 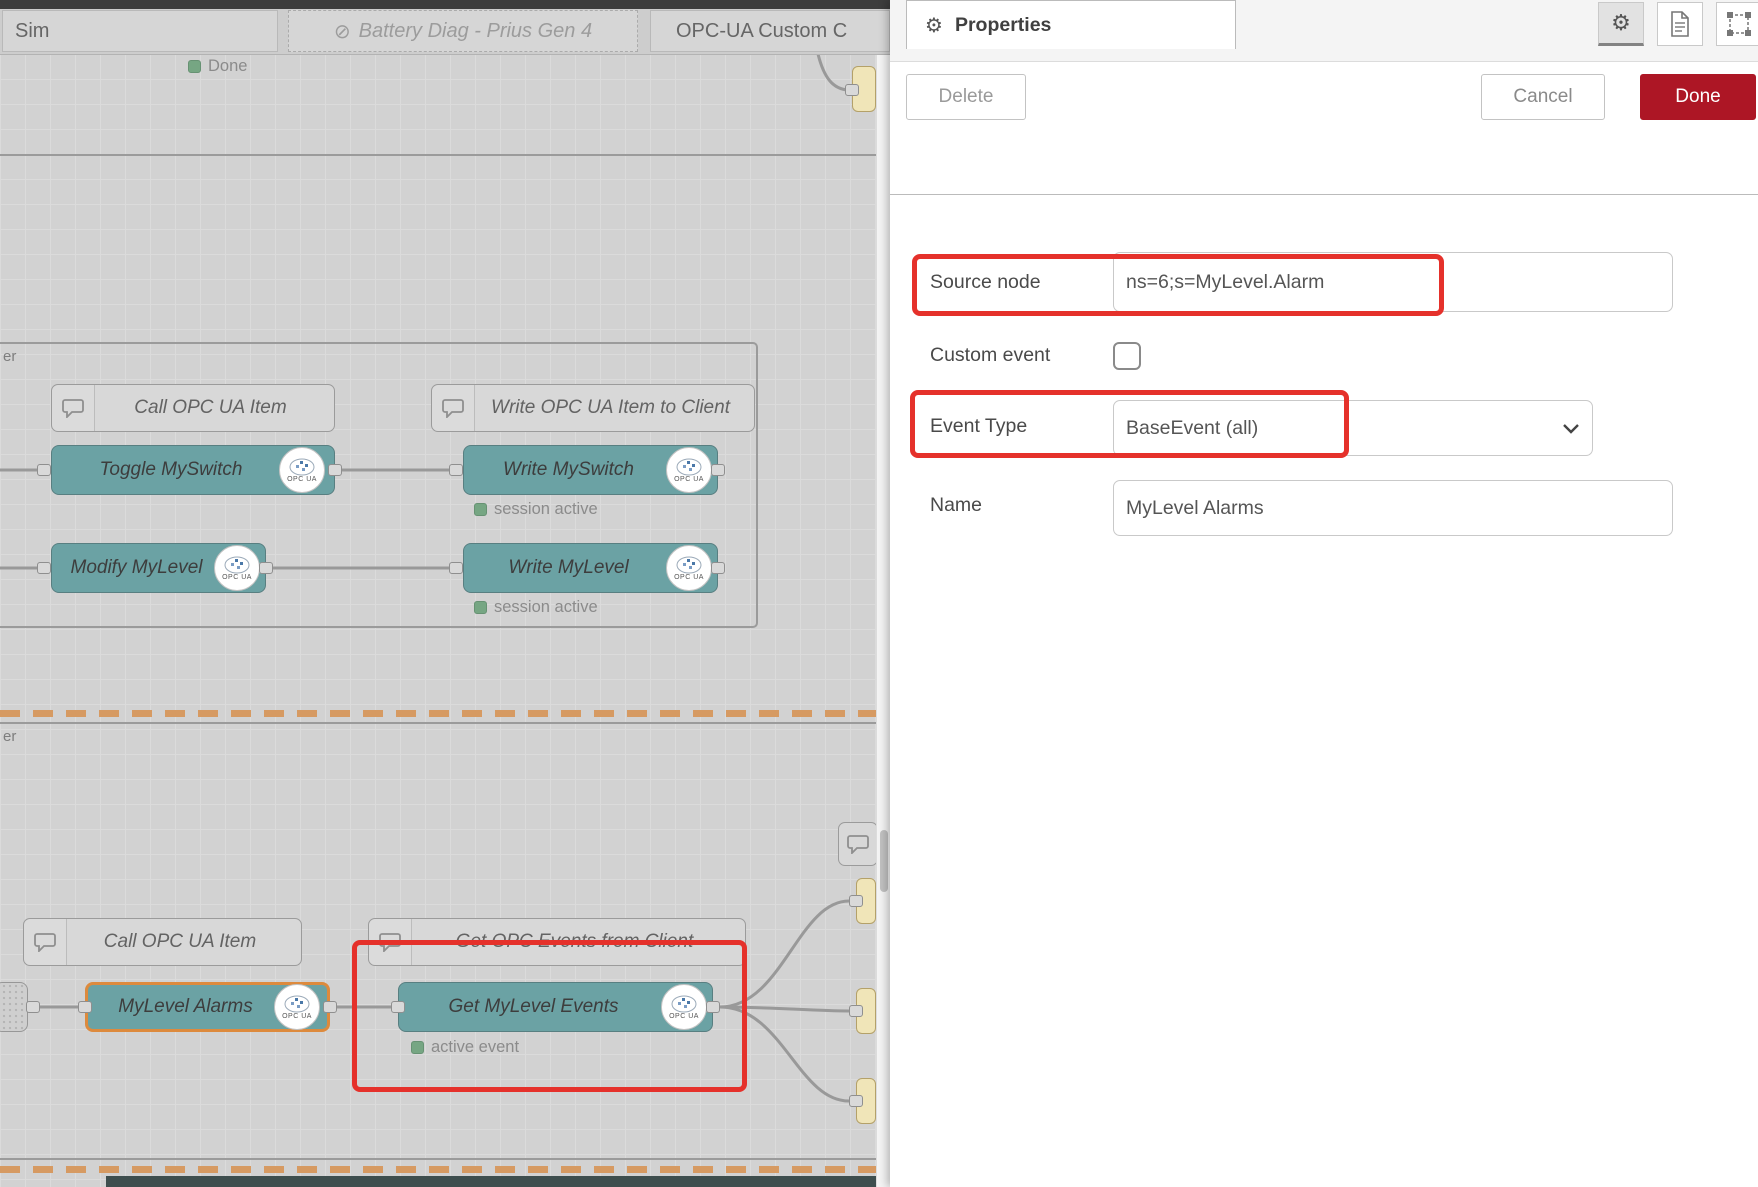 What do you see at coordinates (990, 355) in the screenshot?
I see `custom-event-label: Custom event` at bounding box center [990, 355].